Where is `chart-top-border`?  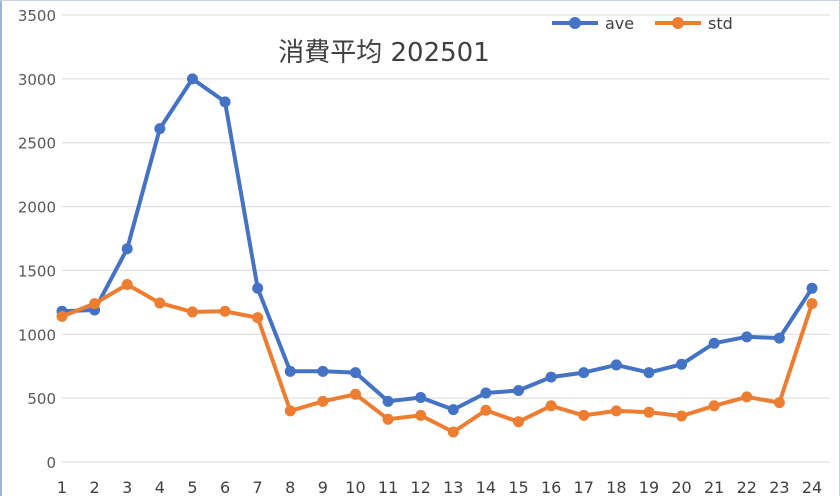 chart-top-border is located at coordinates (420, 0).